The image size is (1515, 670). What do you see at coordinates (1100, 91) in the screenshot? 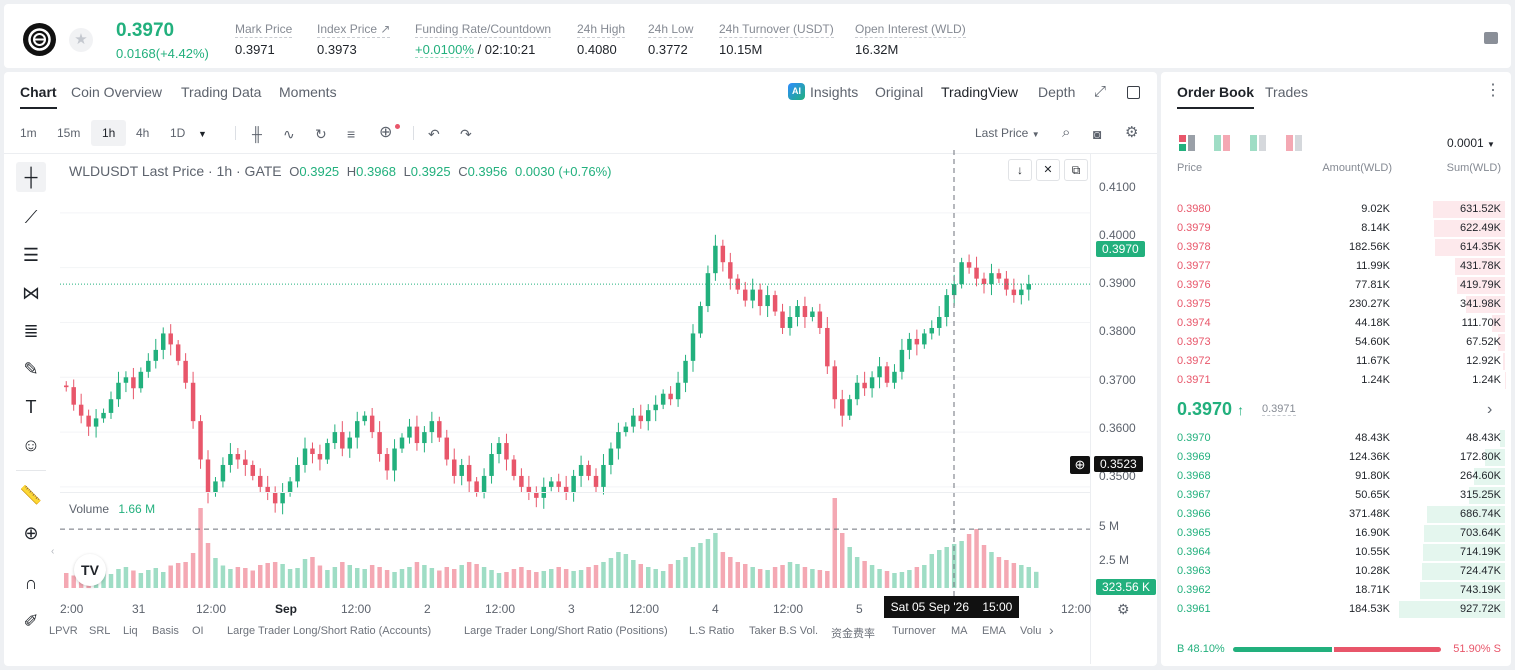
I see `expand-icon: ⤢` at bounding box center [1100, 91].